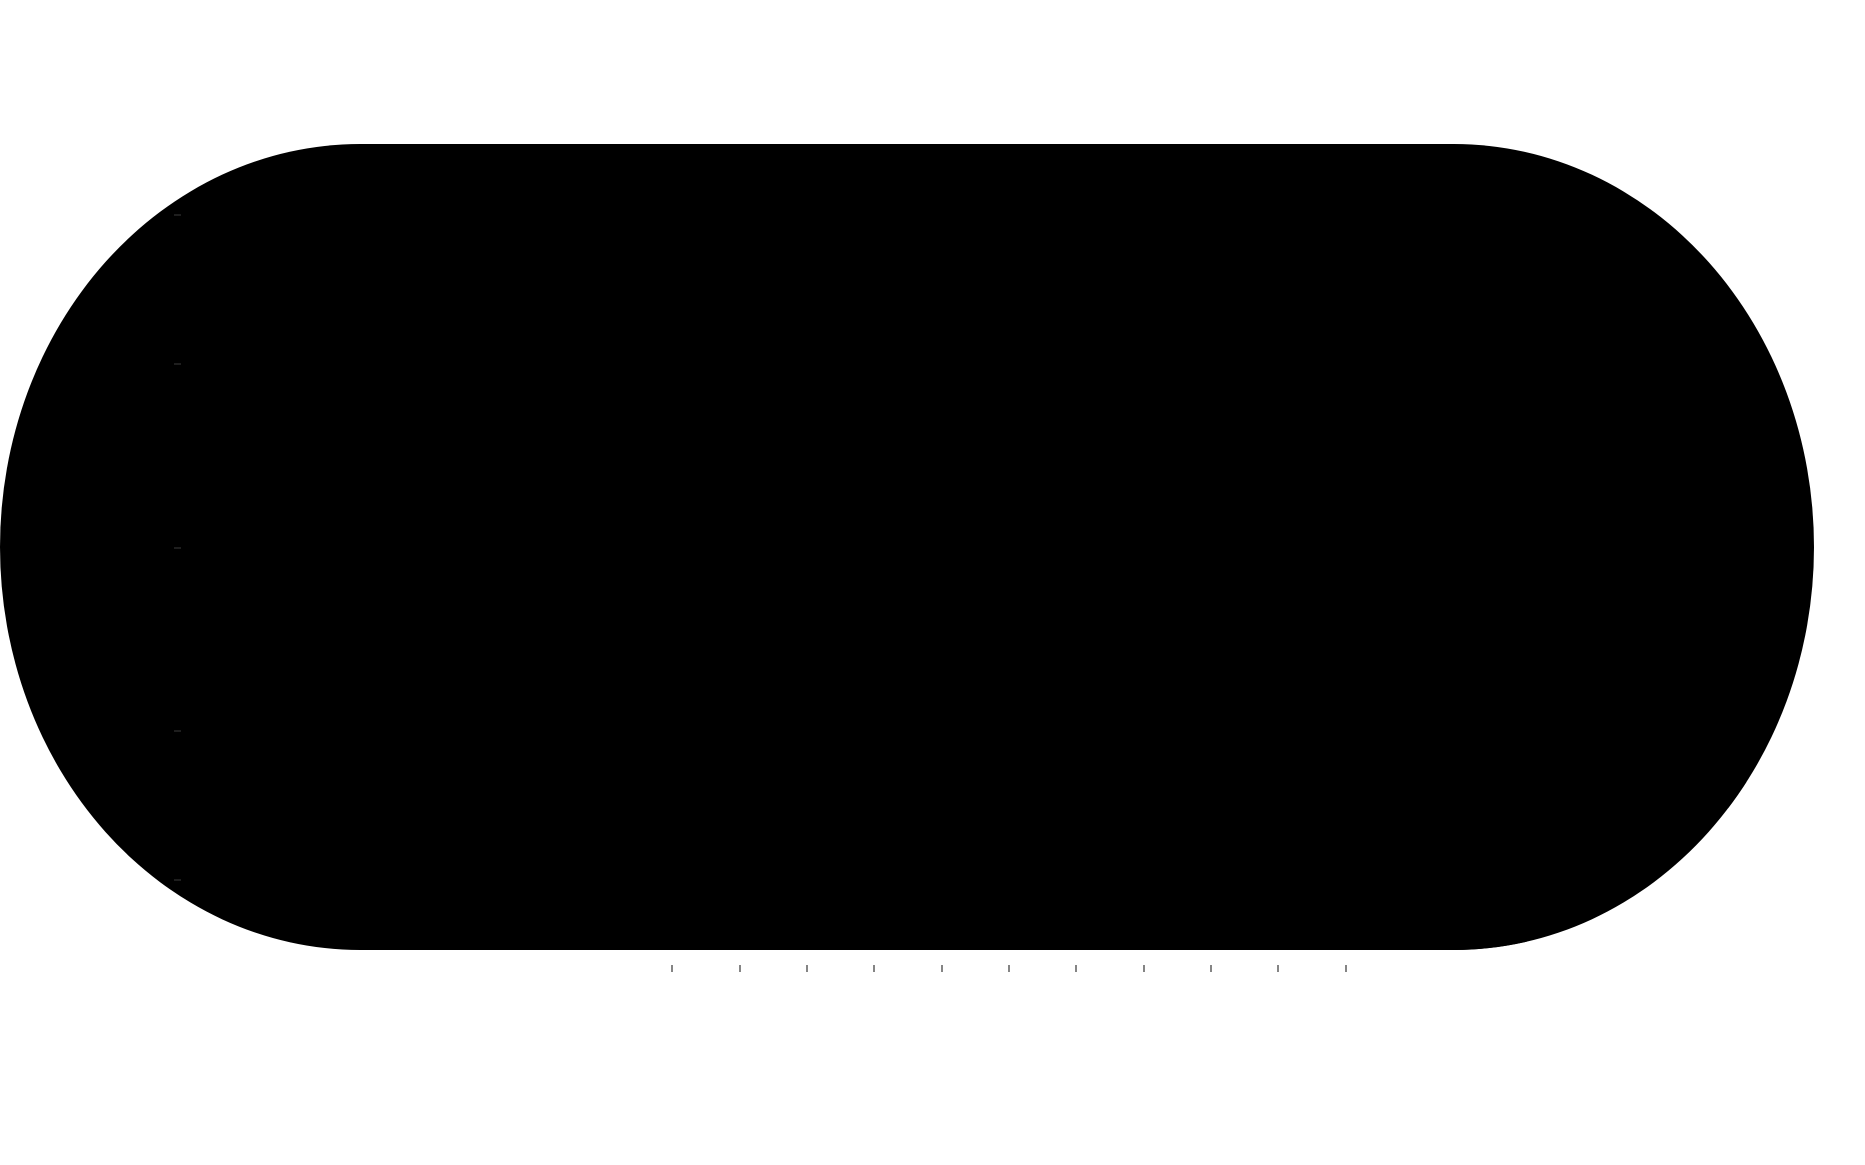 The image size is (1865, 1165). I want to click on occurrence-mexico, so click(587, 420).